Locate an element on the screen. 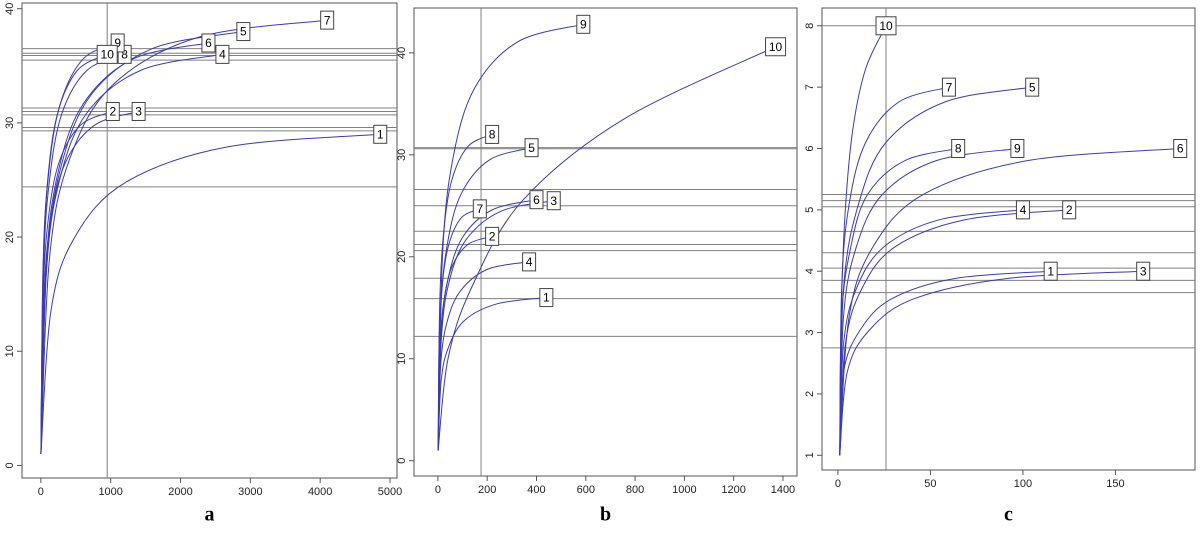 This screenshot has width=1200, height=534. x-tick-label: 600 is located at coordinates (586, 490).